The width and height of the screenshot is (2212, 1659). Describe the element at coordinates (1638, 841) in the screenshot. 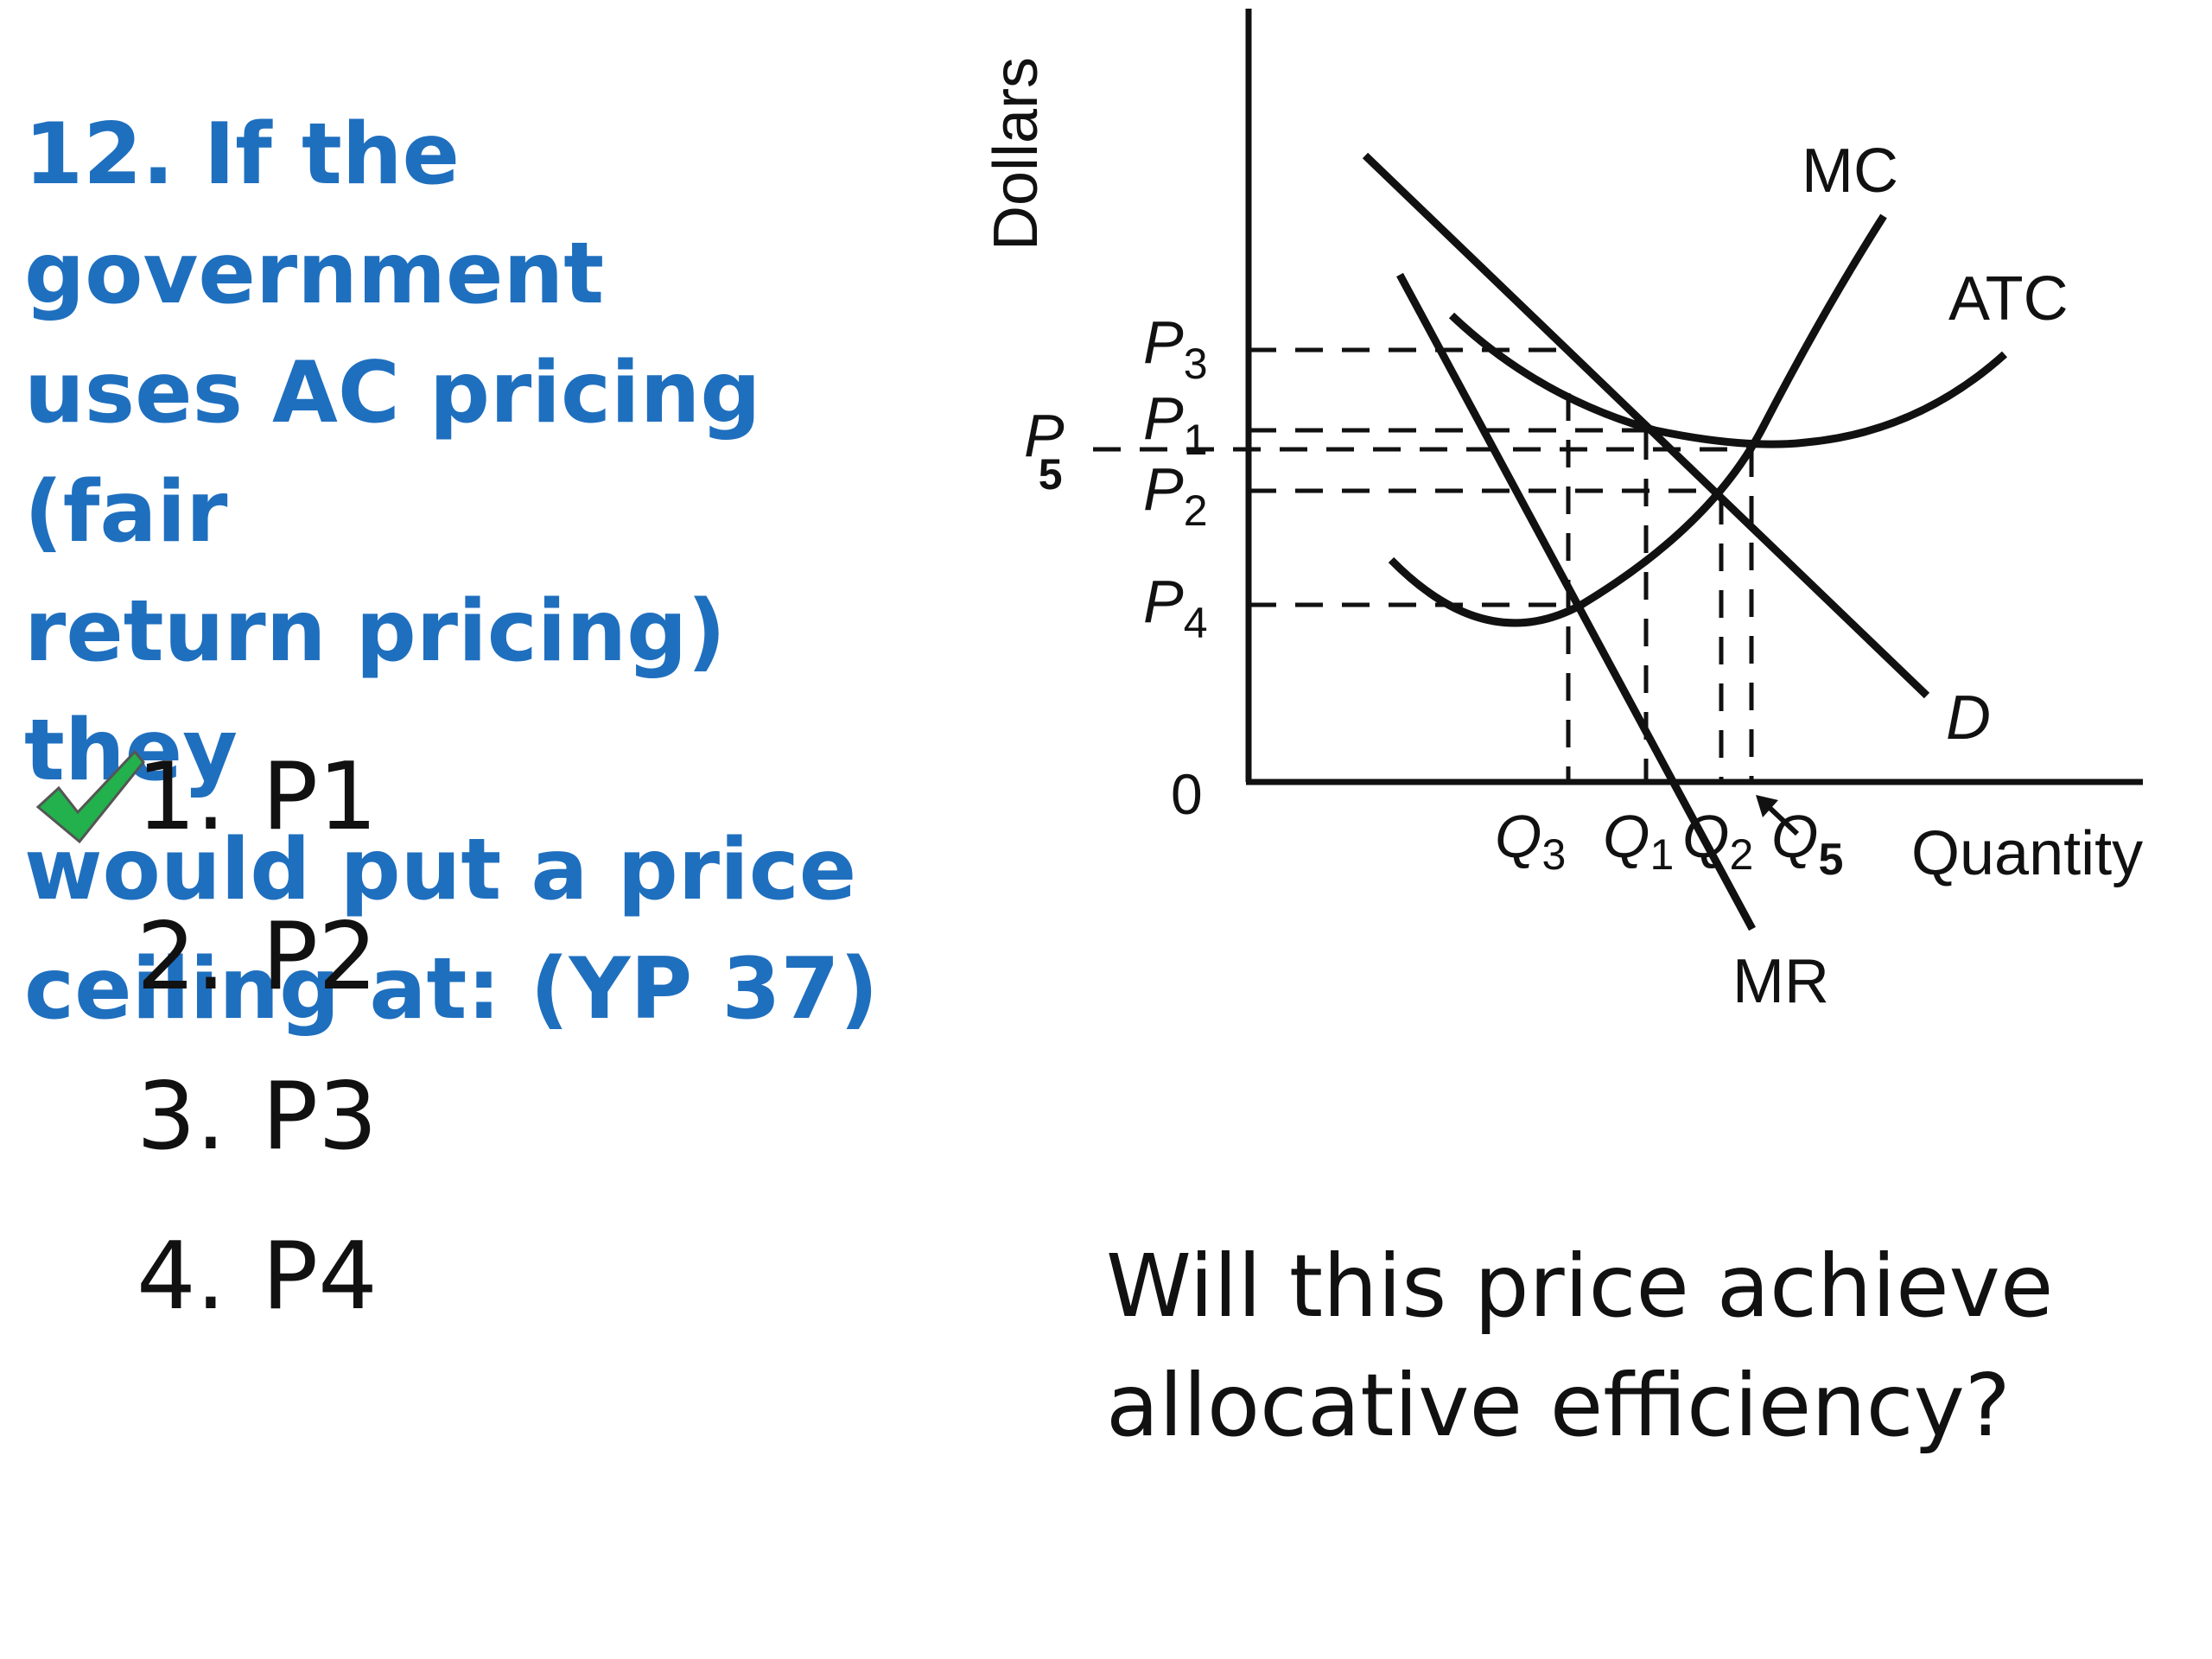

I see `quantity-label-q1: Q1` at that location.